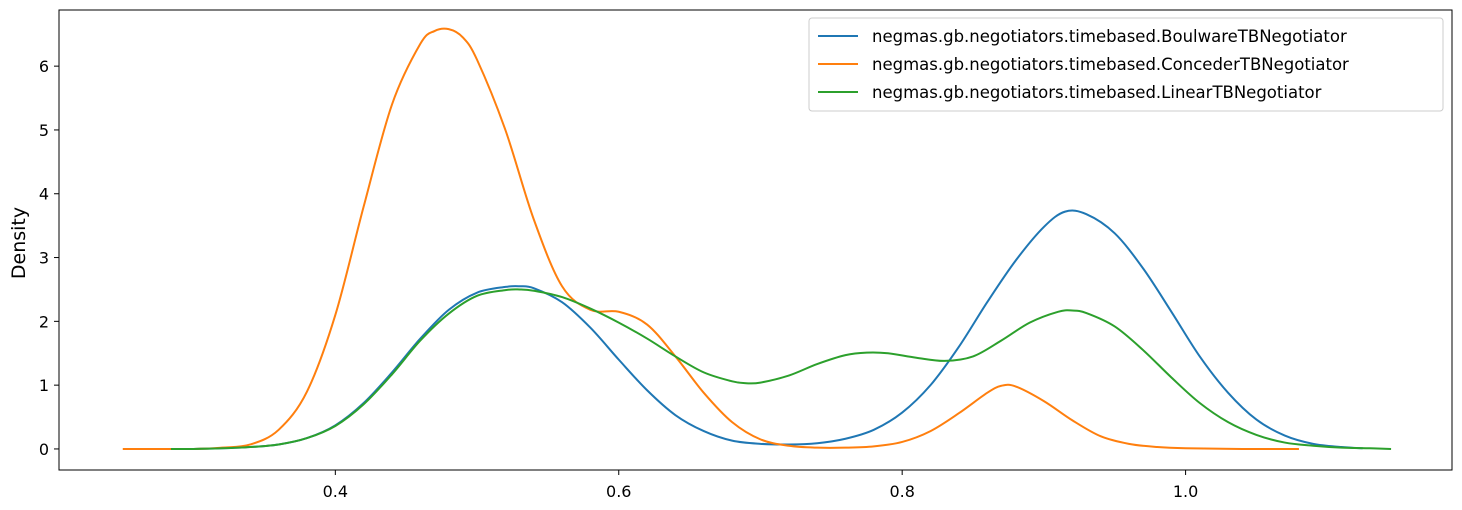 Image resolution: width=1462 pixels, height=510 pixels. I want to click on y-tick-label: 3, so click(44, 258).